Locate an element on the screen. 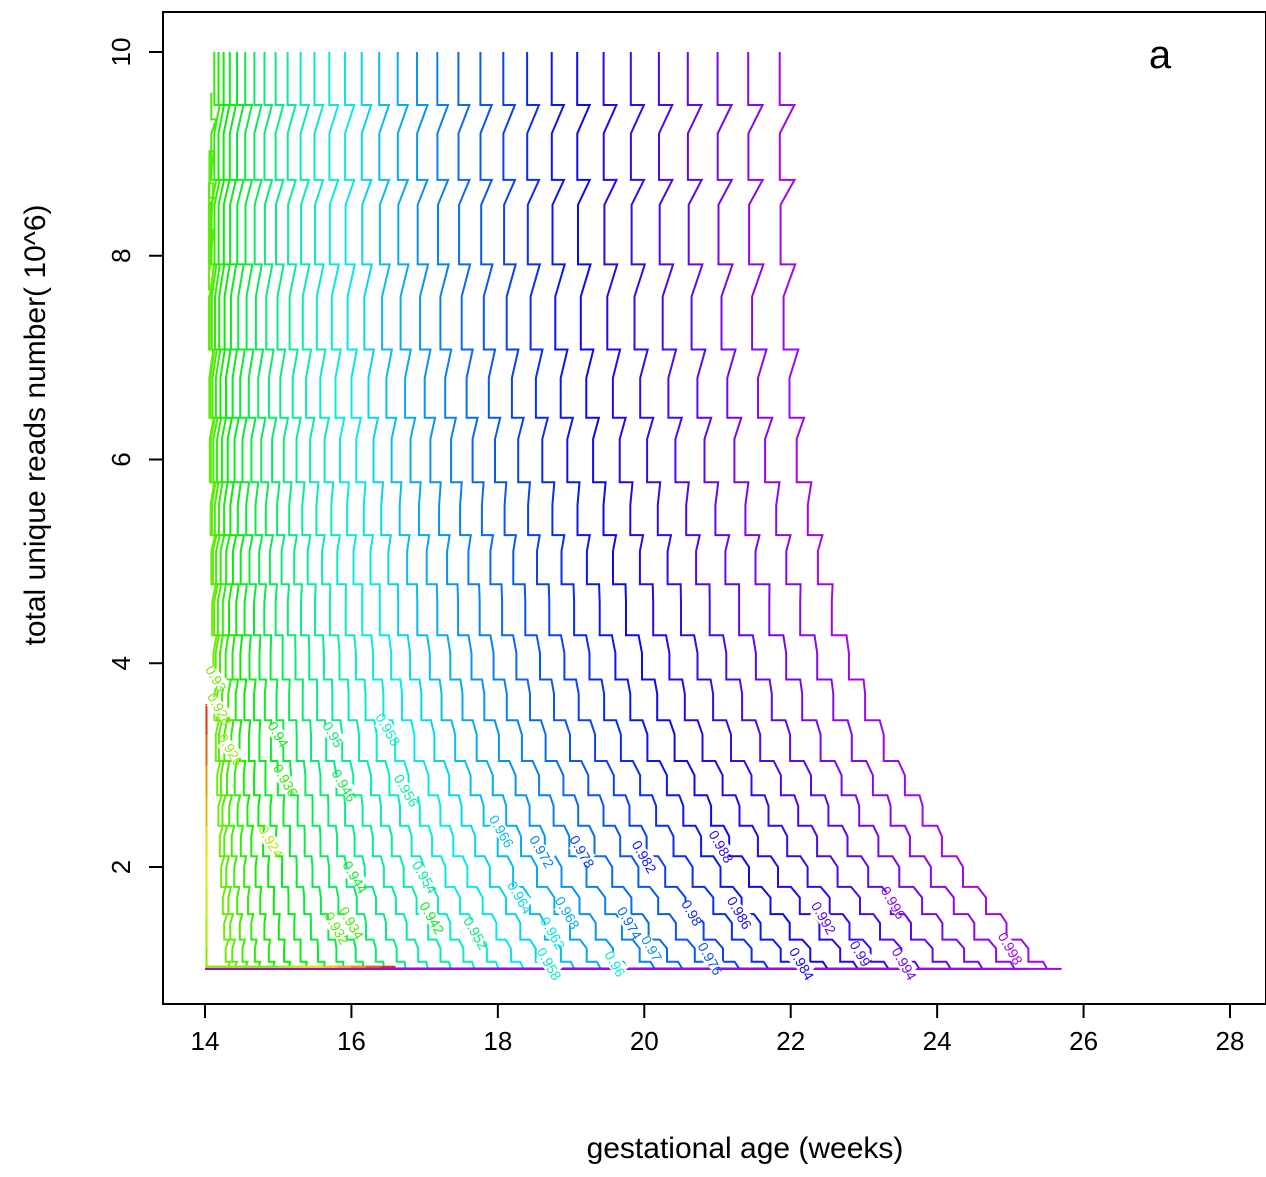  y-tick-label: 2 is located at coordinates (121, 867).